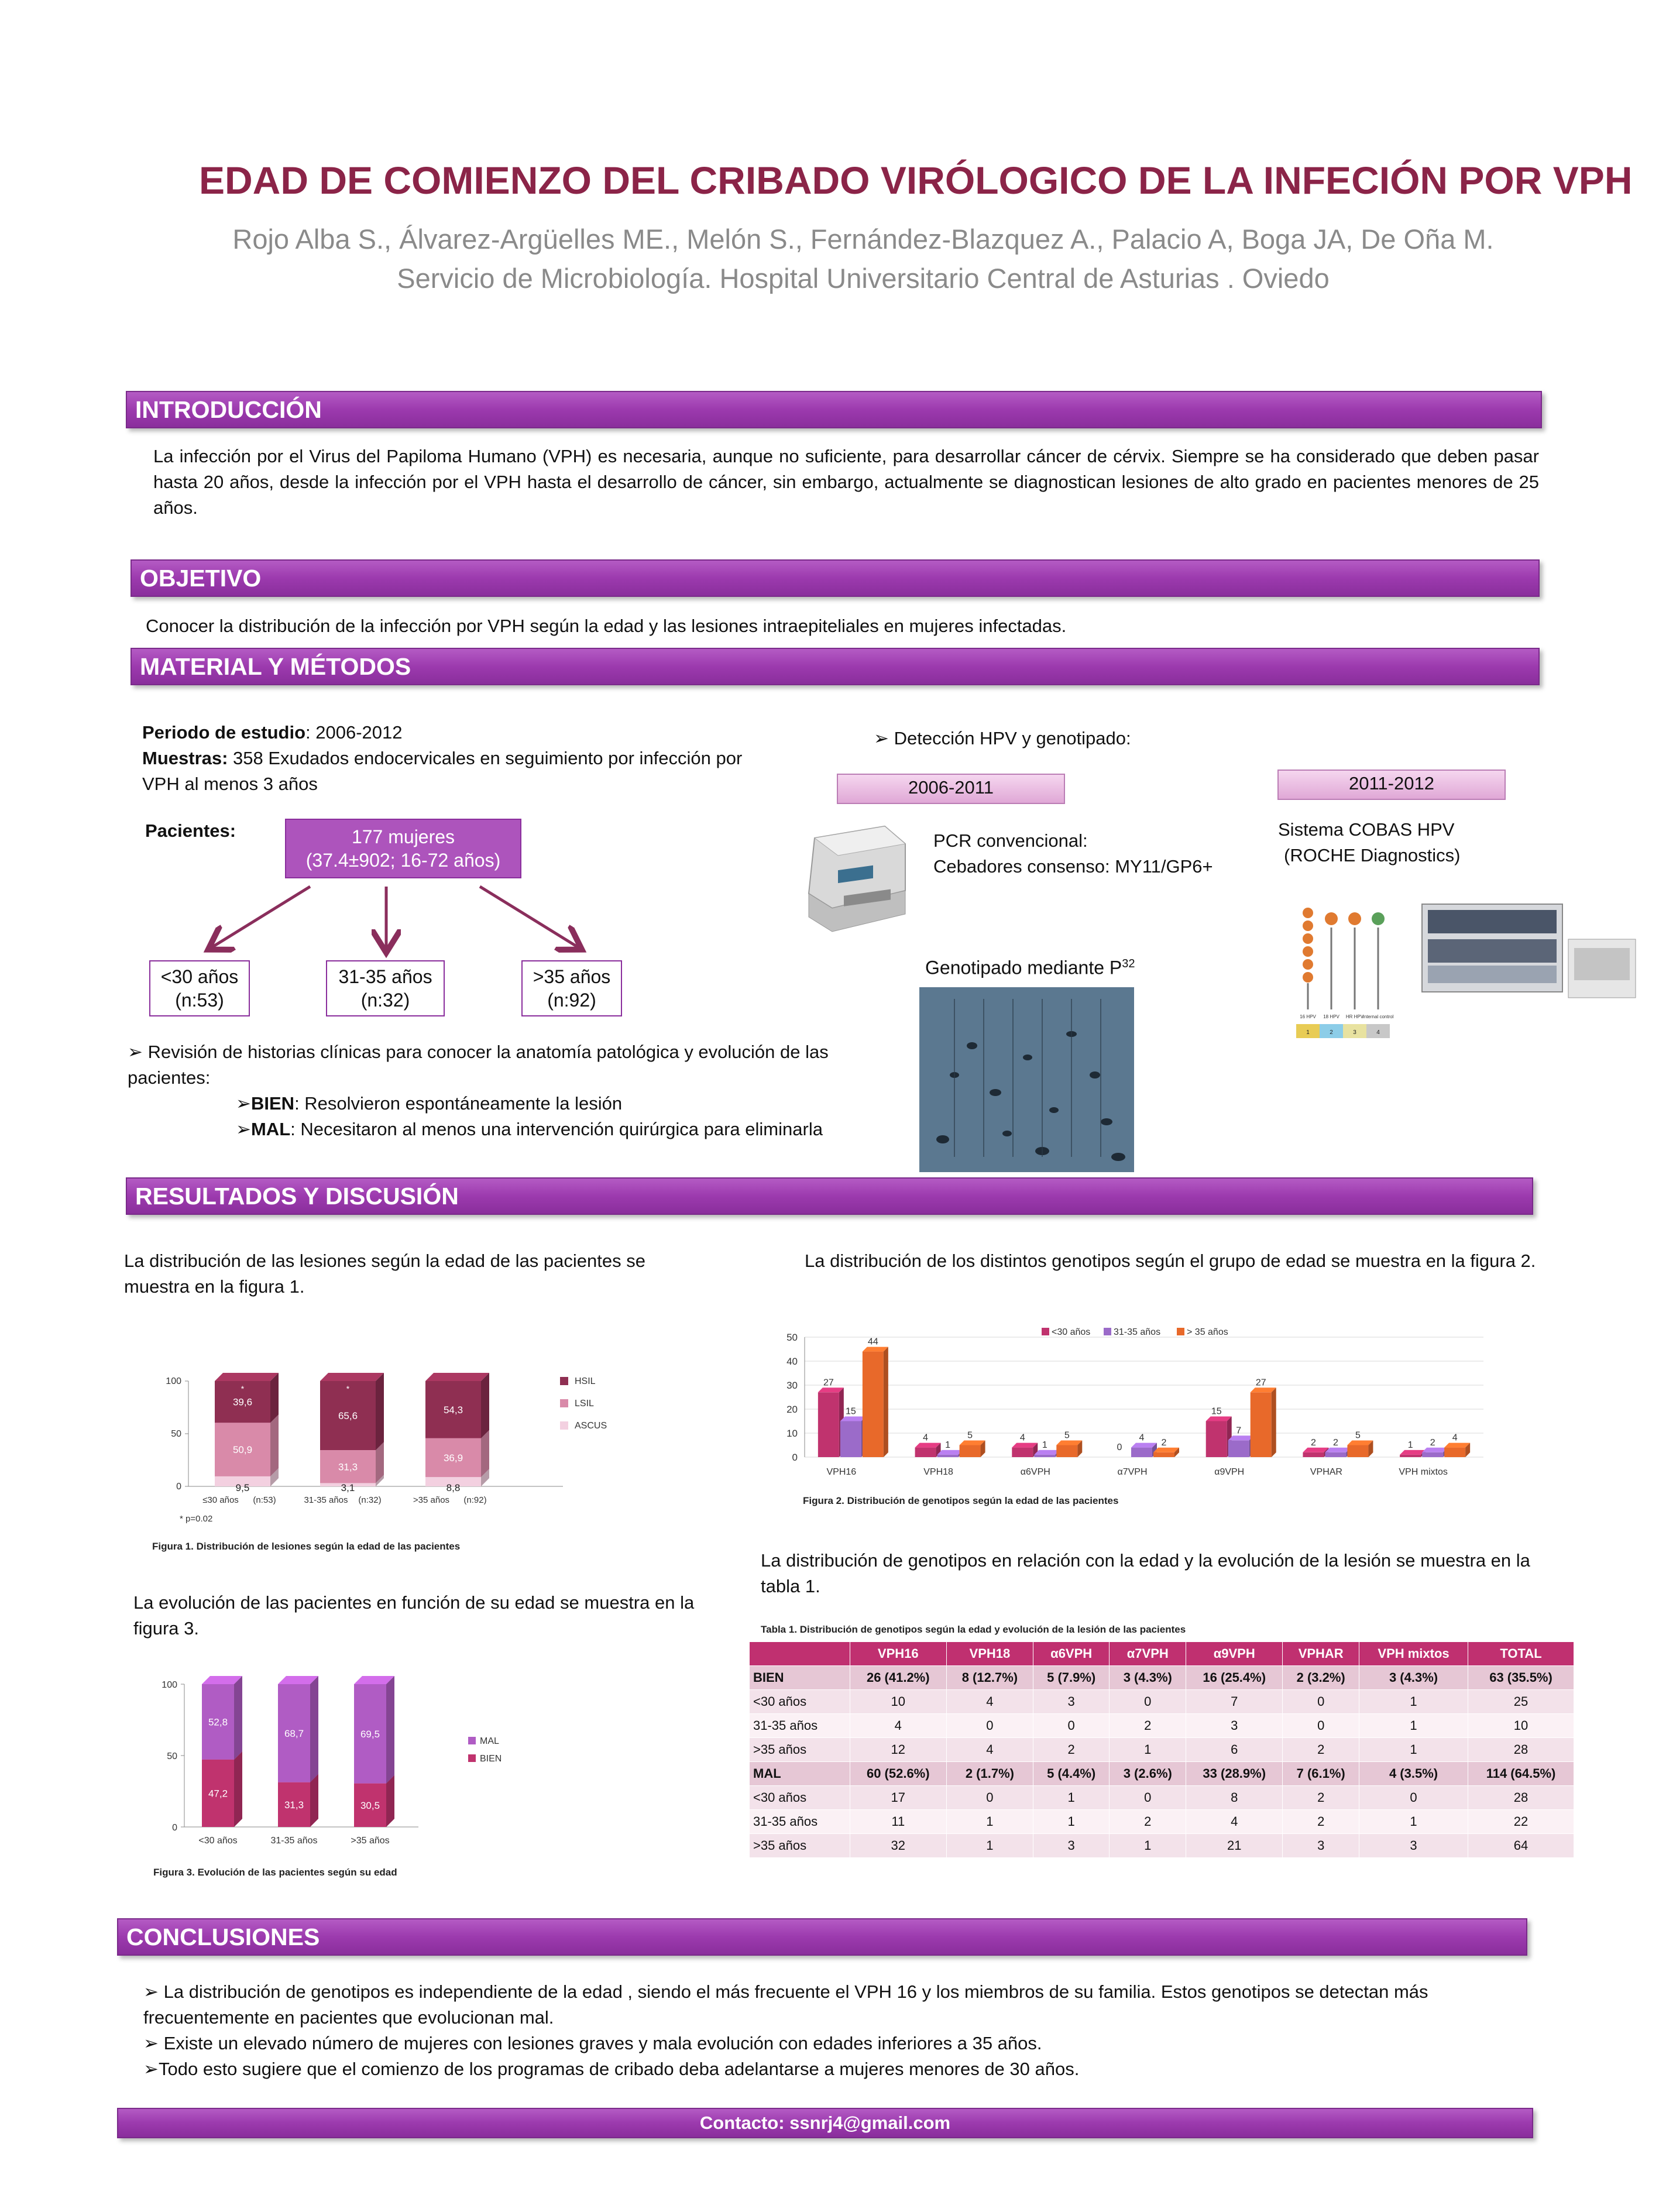 This screenshot has width=1659, height=2212. Describe the element at coordinates (1308, 1032) in the screenshot. I see `strip-number: 1` at that location.